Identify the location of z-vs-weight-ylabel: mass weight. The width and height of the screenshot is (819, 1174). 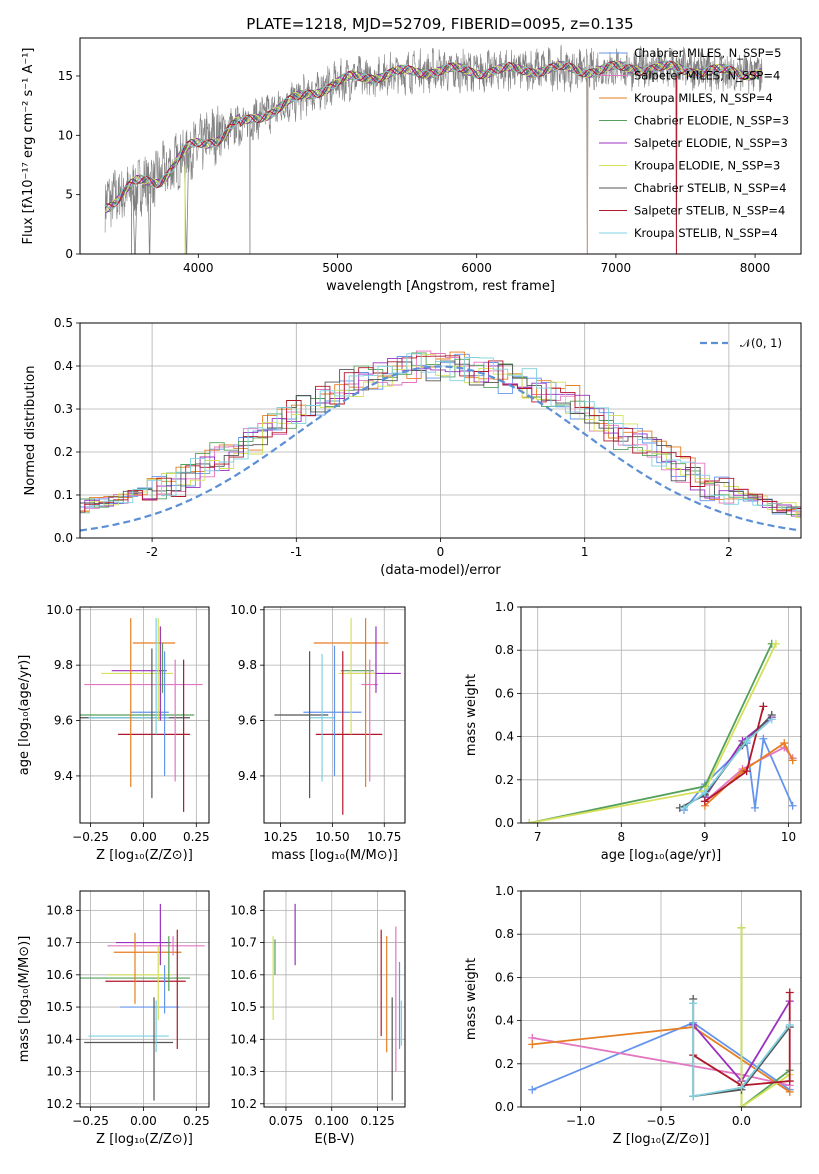
(471, 999).